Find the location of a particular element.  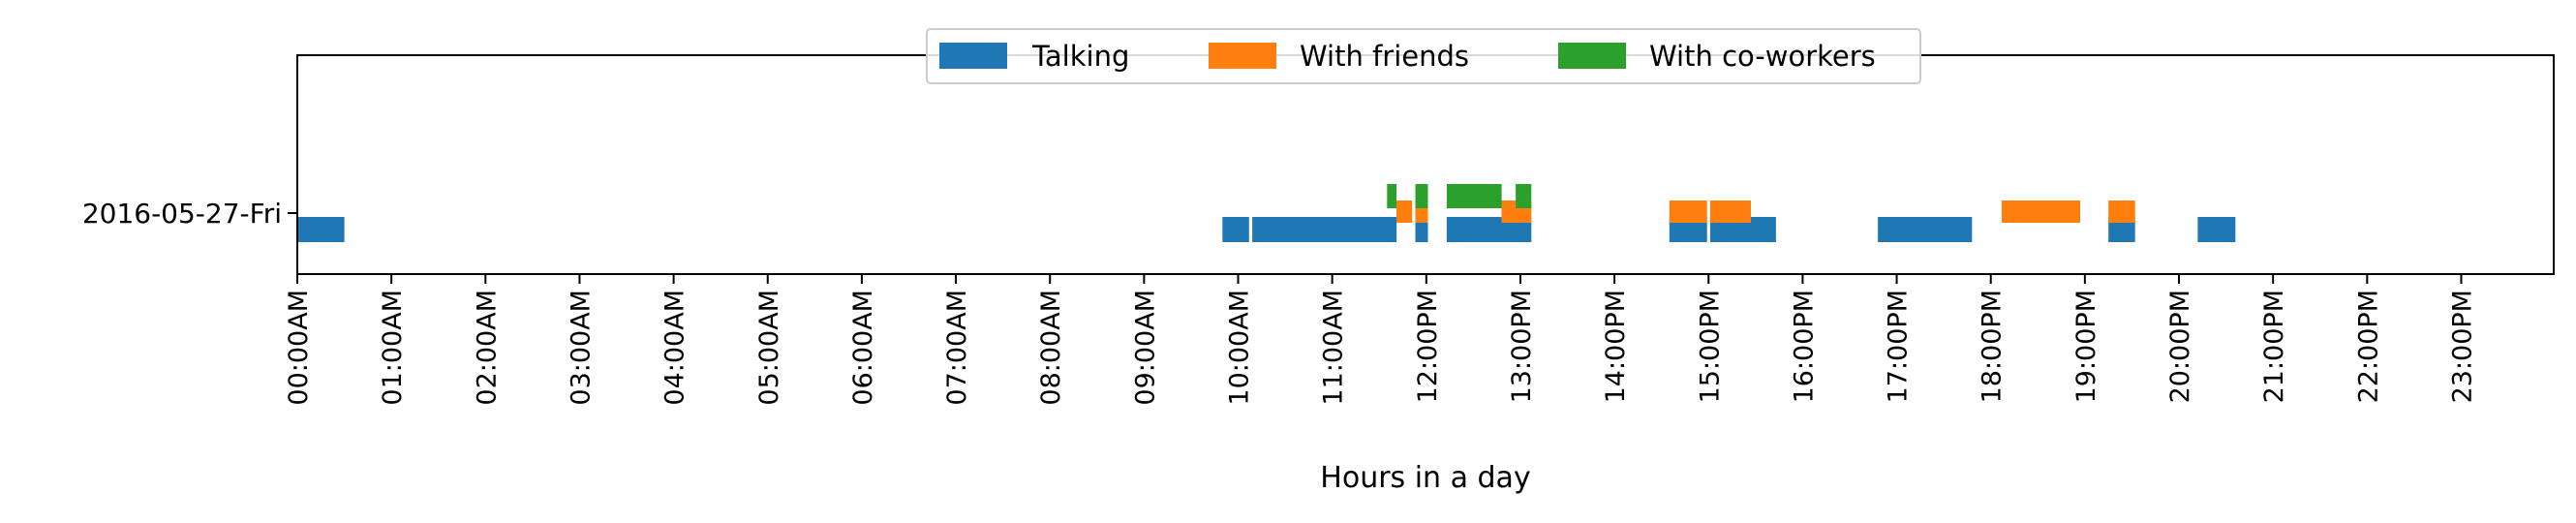

y-axis: 2016-05-27-Fri is located at coordinates (189, 214).